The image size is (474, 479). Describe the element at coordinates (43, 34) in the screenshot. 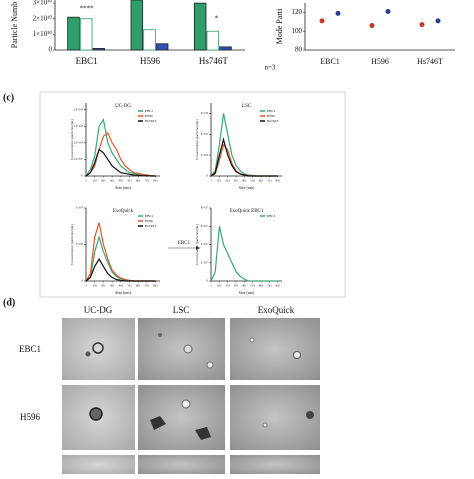

I see `y-tick-label: 1×10¹⁰` at that location.